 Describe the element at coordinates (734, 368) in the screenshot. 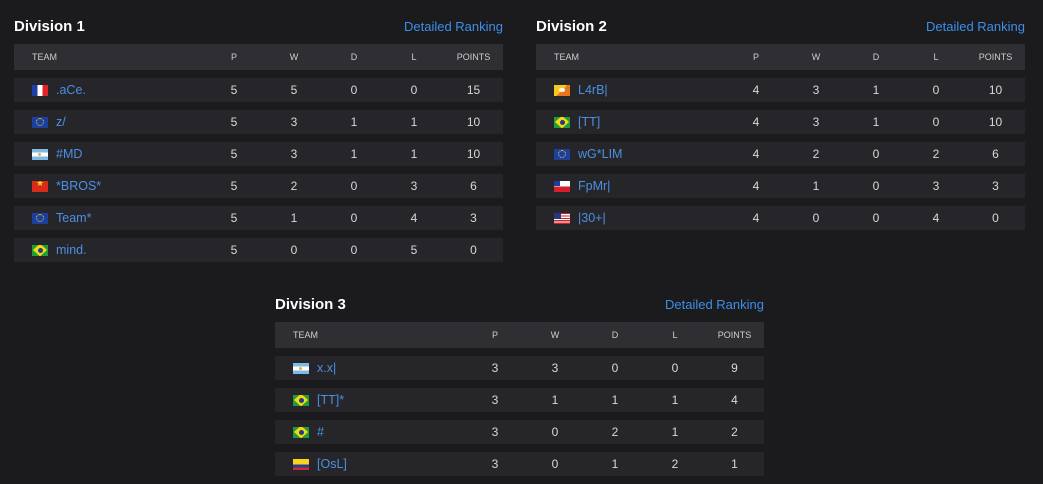

I see `points-cell: 9` at that location.